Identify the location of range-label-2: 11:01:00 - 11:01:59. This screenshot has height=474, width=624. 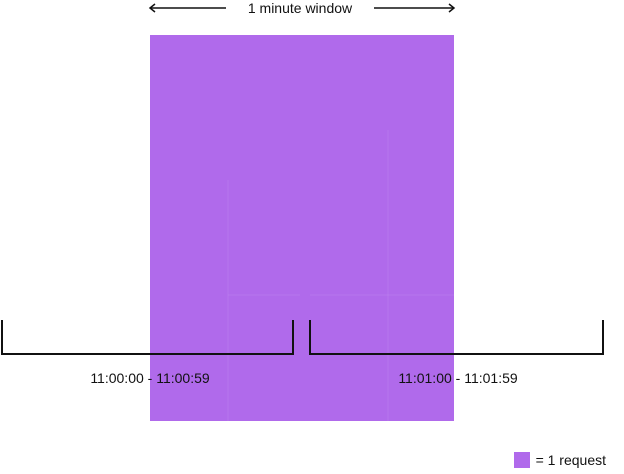
(458, 378).